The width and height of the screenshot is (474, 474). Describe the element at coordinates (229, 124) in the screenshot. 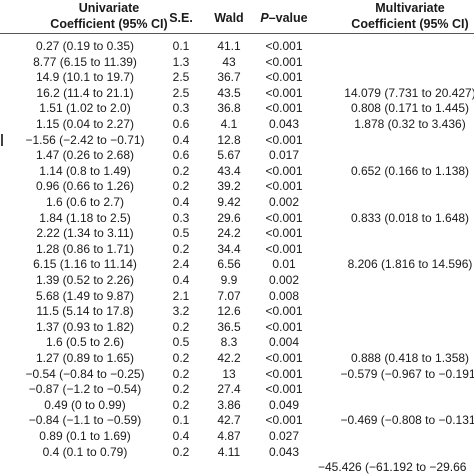

I see `cell-wald: 4.1` at that location.